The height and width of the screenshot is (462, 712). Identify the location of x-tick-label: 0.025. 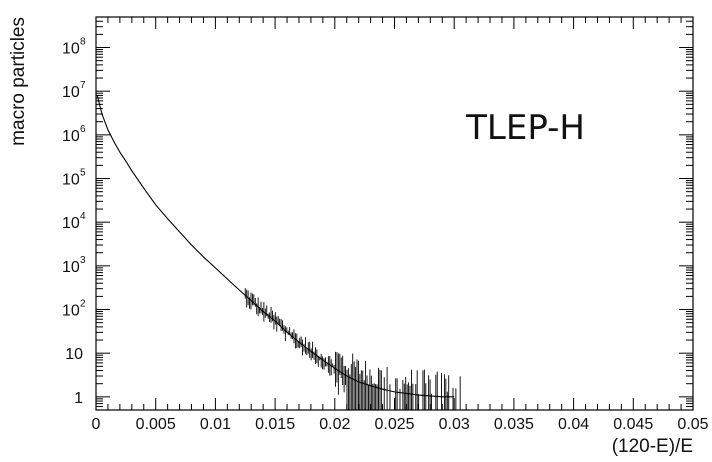
(394, 424).